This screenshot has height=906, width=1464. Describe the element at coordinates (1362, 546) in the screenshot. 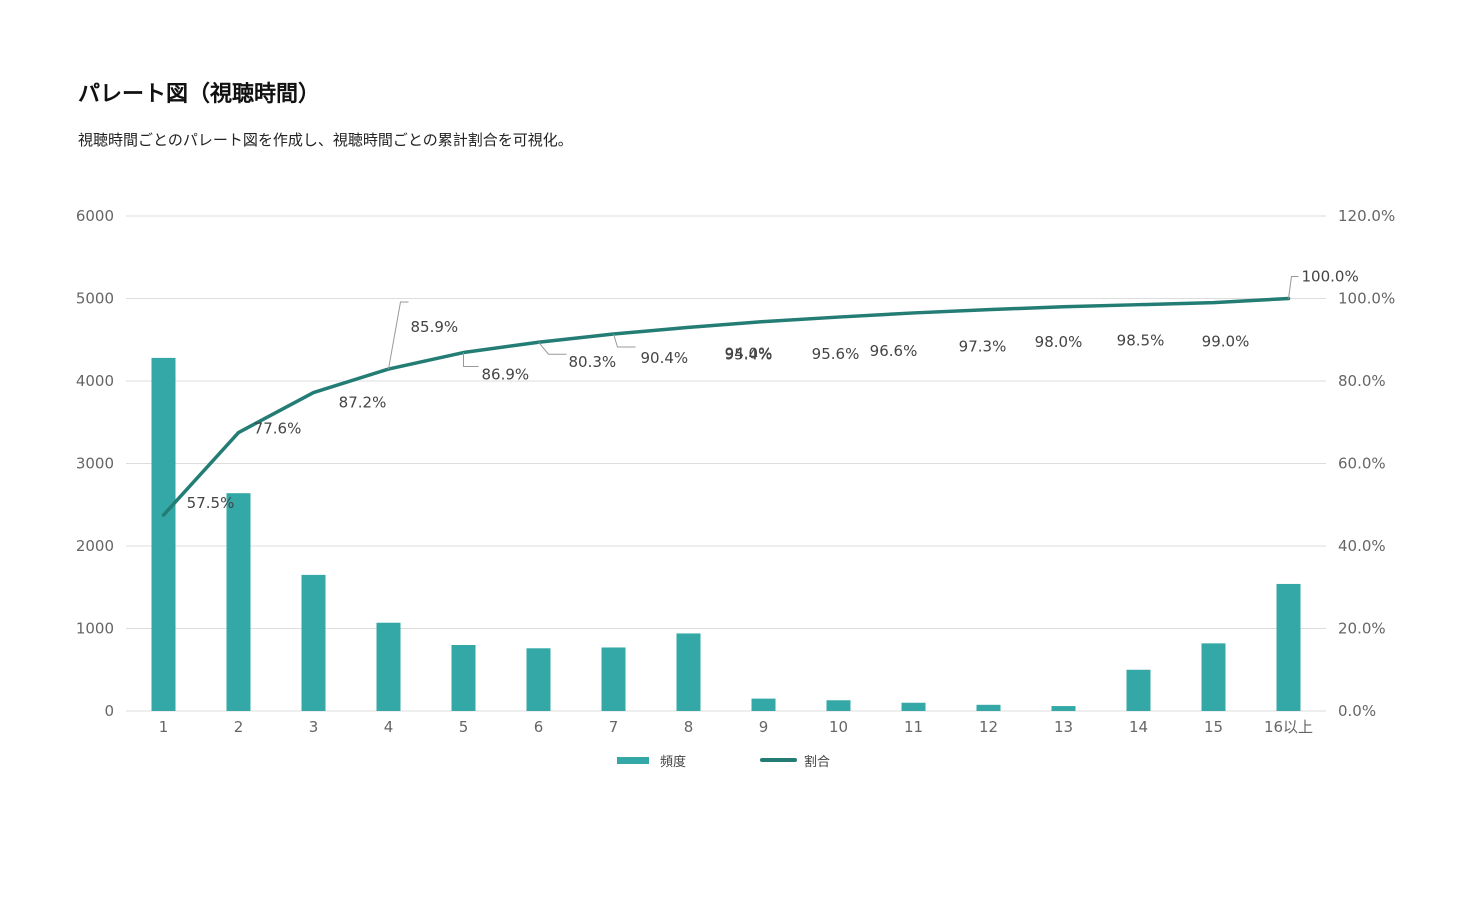

I see `y-right-tick-label: 40.0%` at that location.